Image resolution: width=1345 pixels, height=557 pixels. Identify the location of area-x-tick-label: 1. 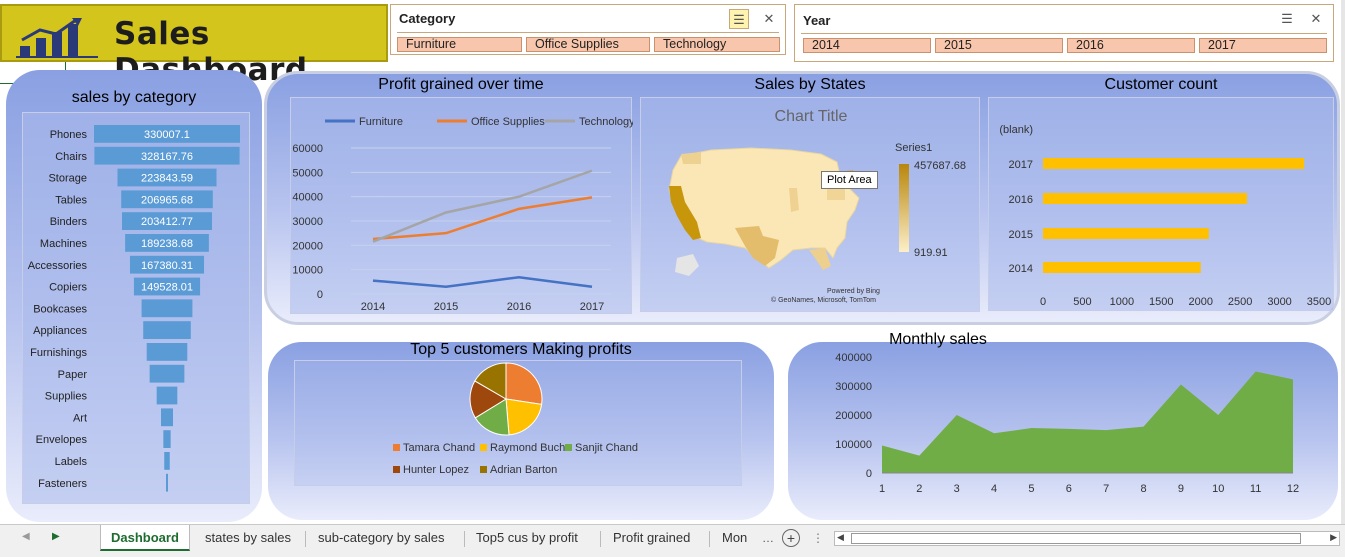
(882, 489).